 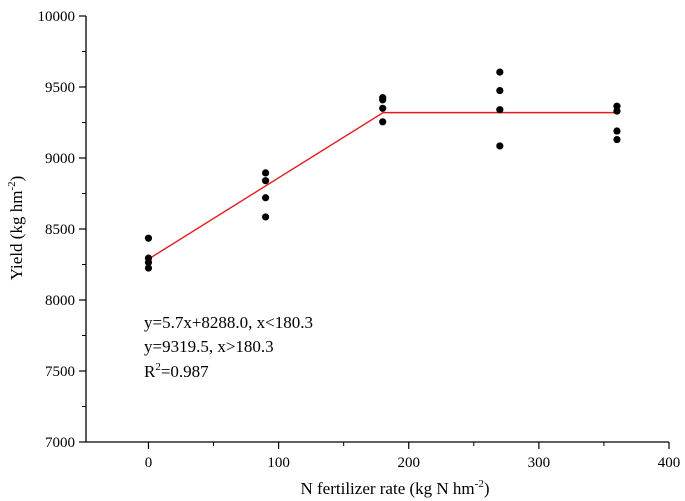 I want to click on x-axis-label-sup: -2, so click(x=479, y=484).